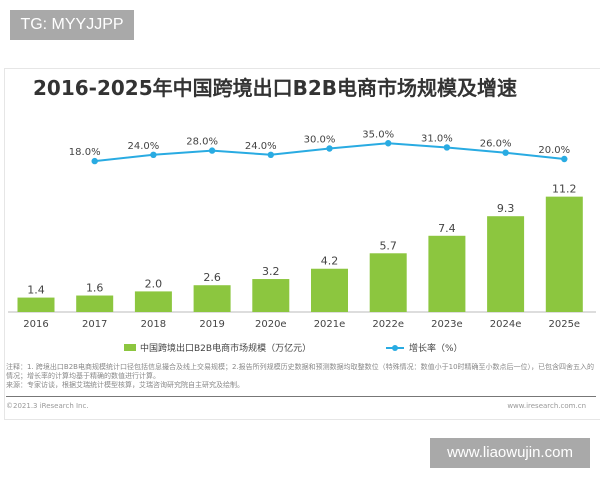 This screenshot has width=600, height=480. What do you see at coordinates (506, 208) in the screenshot?
I see `bar-label: 9.3` at bounding box center [506, 208].